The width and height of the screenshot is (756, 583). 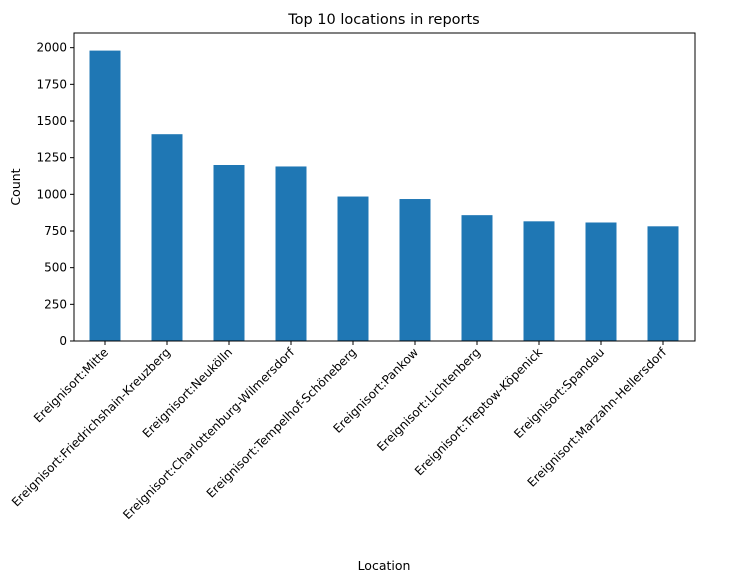 I want to click on y-tick-label: 1750, so click(x=51, y=84).